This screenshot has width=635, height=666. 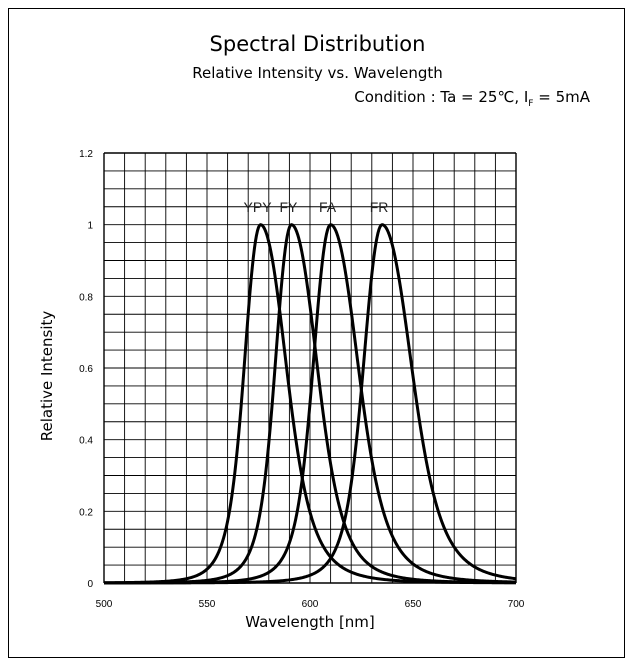 I want to click on x-axis-label: Wavelength [nm], so click(x=310, y=622).